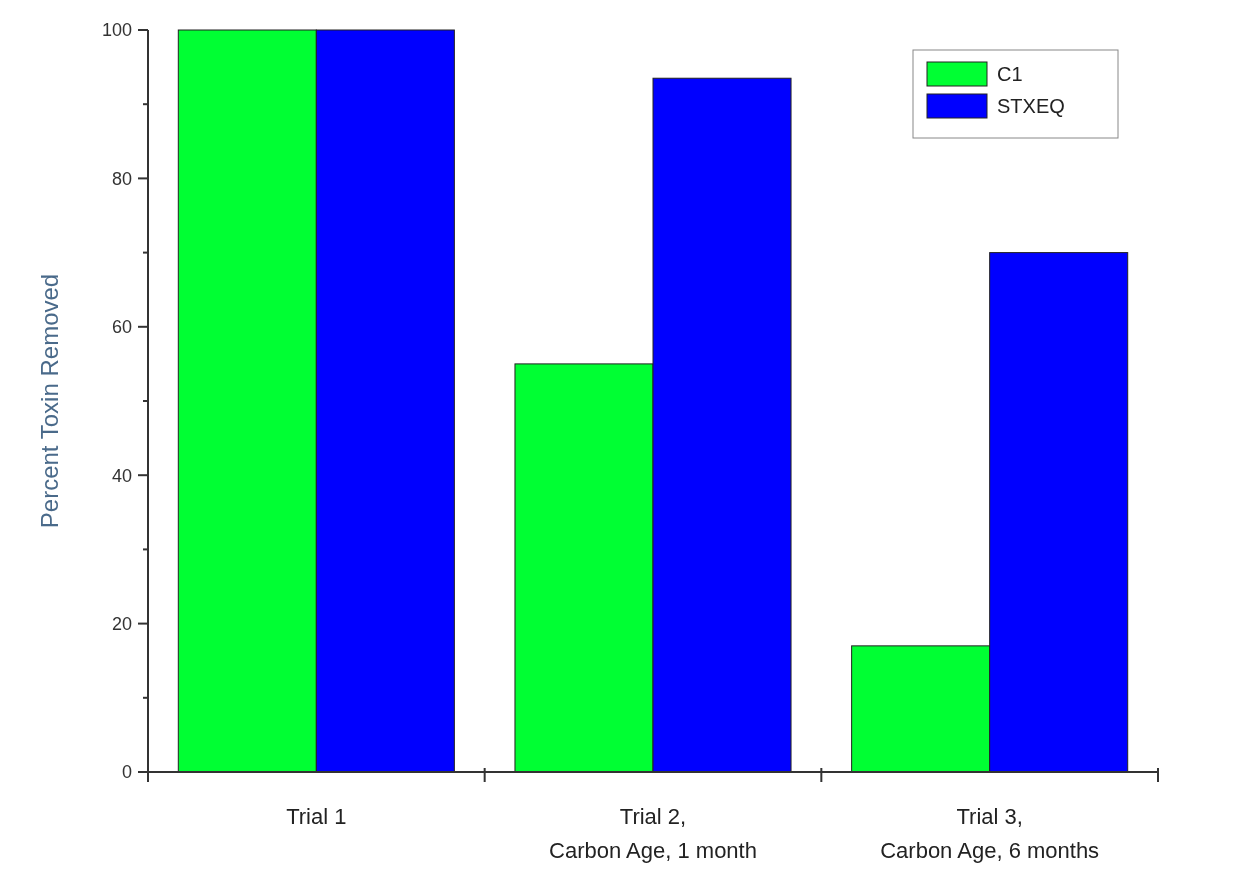 The width and height of the screenshot is (1234, 872). What do you see at coordinates (121, 623) in the screenshot?
I see `y-tick-label: 20` at bounding box center [121, 623].